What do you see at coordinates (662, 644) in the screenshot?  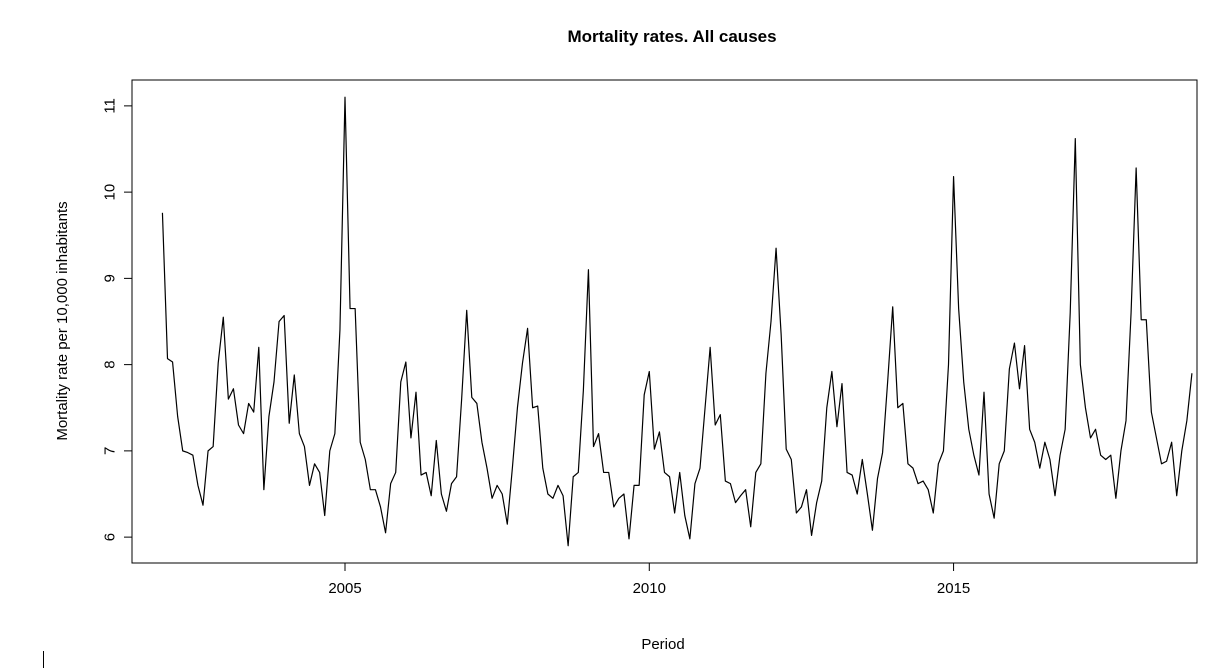 I see `x-axis-label: Period` at bounding box center [662, 644].